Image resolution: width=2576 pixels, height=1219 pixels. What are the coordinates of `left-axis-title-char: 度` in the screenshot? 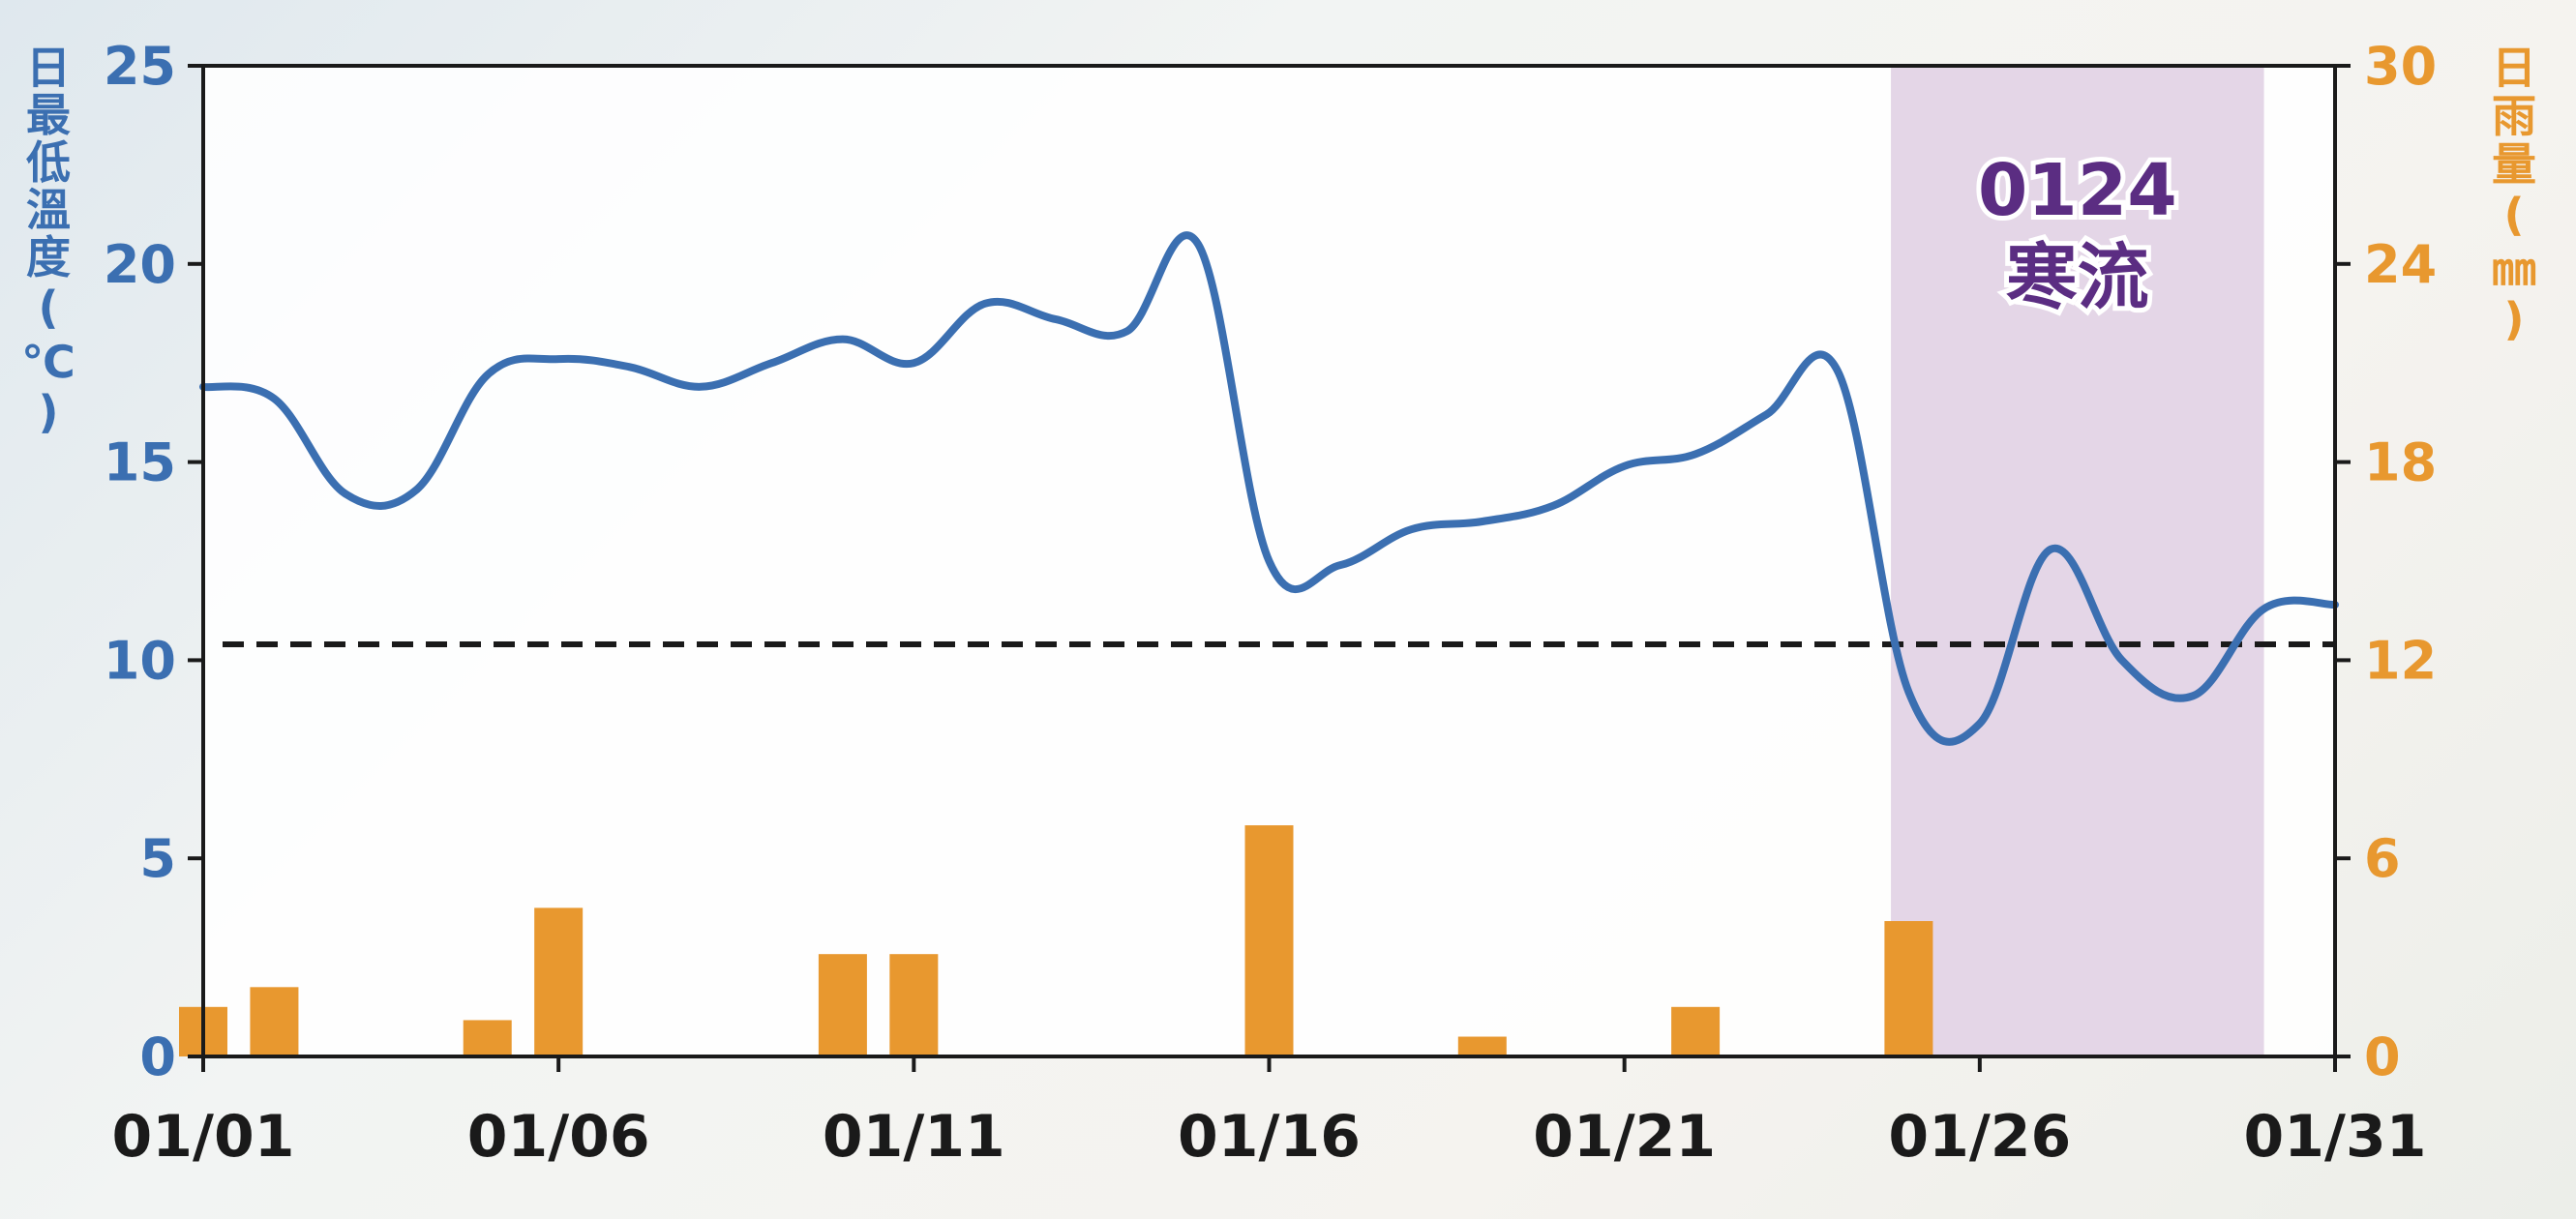 It's located at (48, 257).